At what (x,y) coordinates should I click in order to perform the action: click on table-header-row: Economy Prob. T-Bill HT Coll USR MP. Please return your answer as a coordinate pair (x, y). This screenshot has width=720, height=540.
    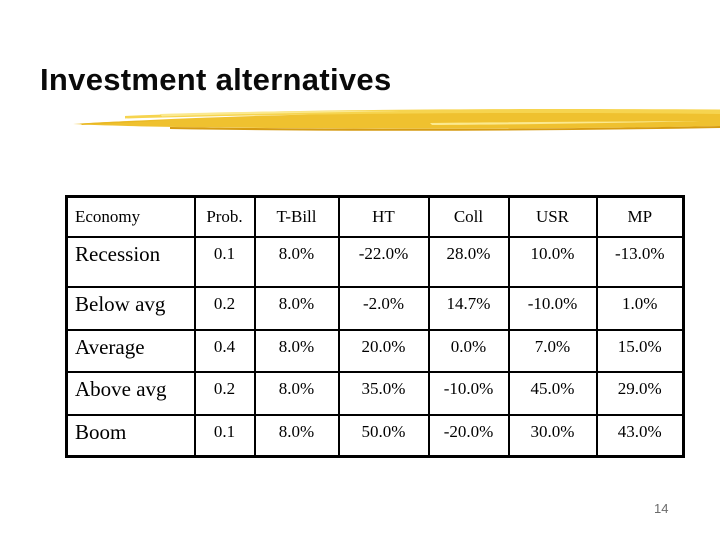
    Looking at the image, I should click on (375, 216).